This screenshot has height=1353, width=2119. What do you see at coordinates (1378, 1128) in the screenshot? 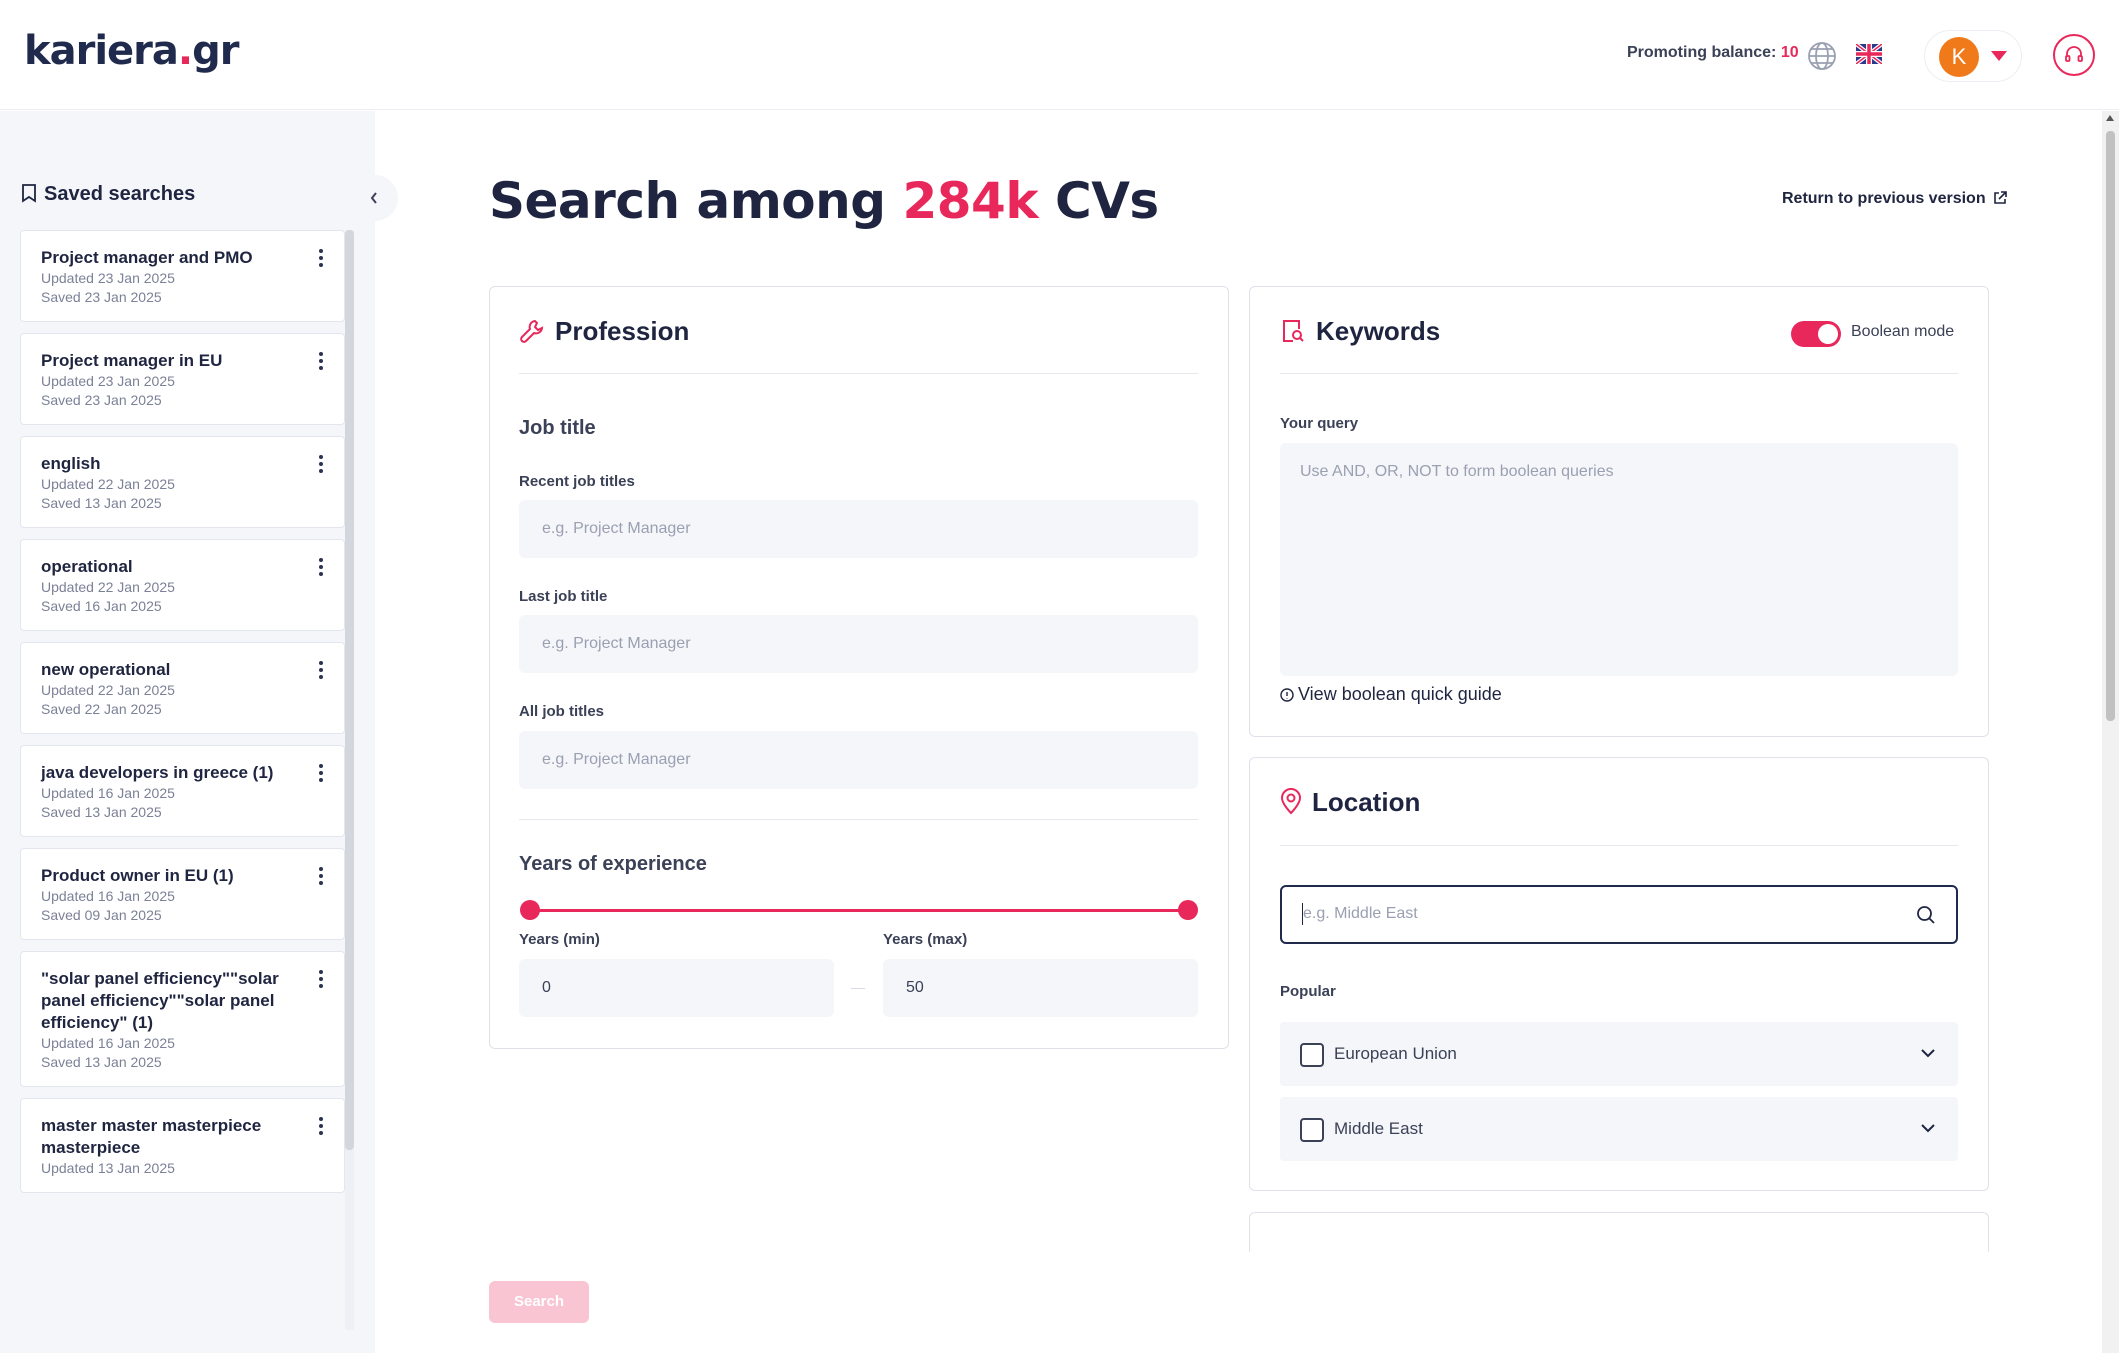
I see `location-option-label: Middle East` at bounding box center [1378, 1128].